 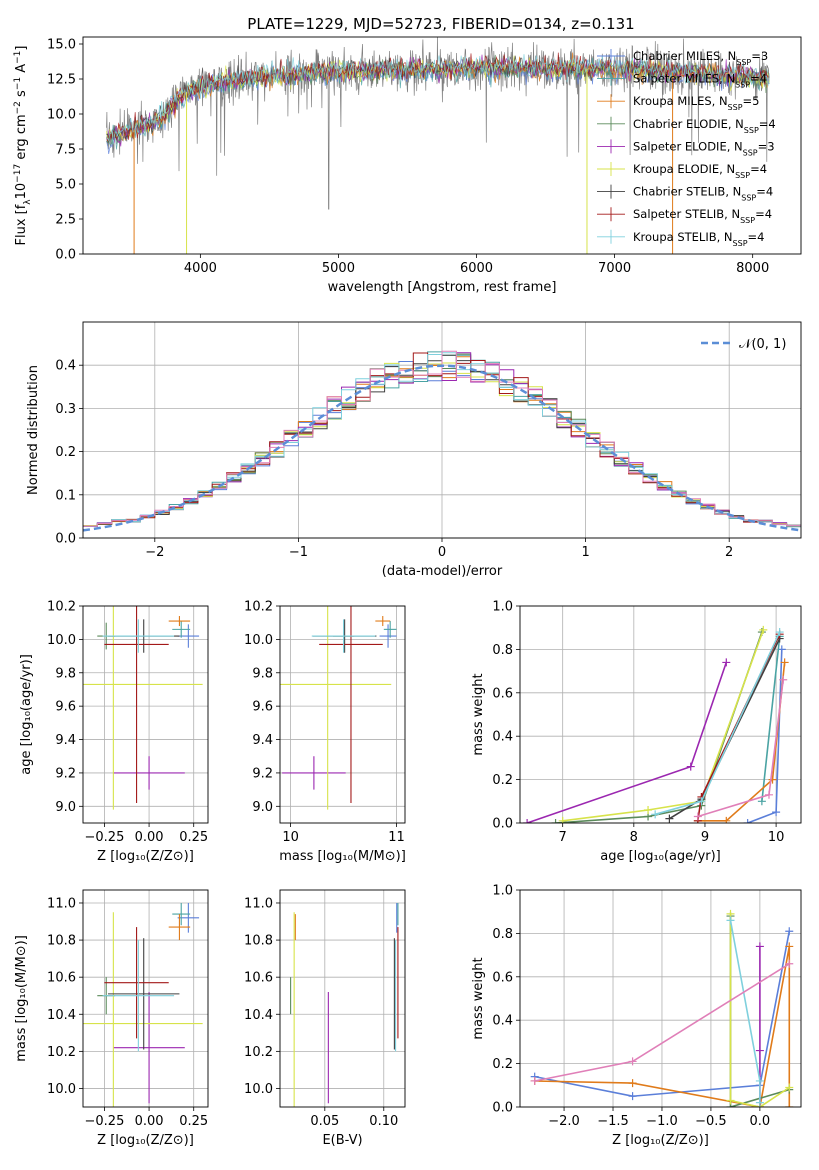 I want to click on y-tick-label: 15.0, so click(x=61, y=45).